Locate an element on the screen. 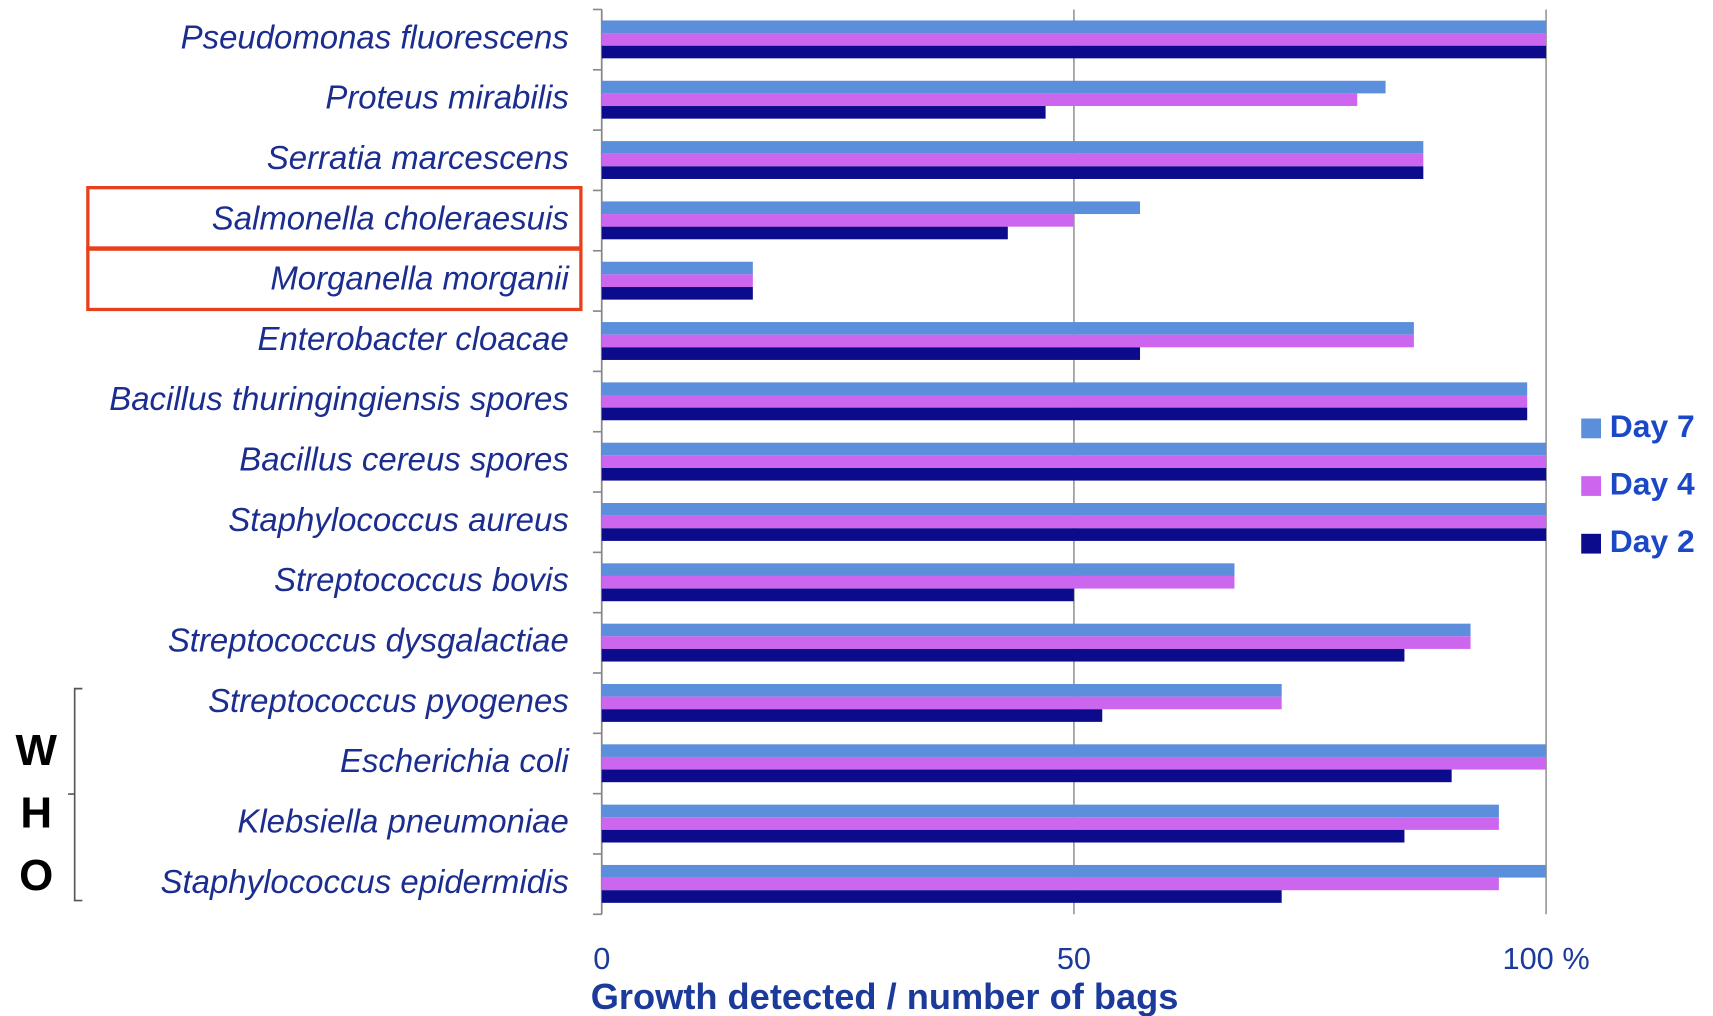 The image size is (1713, 1016). highlight-box is located at coordinates (334, 279).